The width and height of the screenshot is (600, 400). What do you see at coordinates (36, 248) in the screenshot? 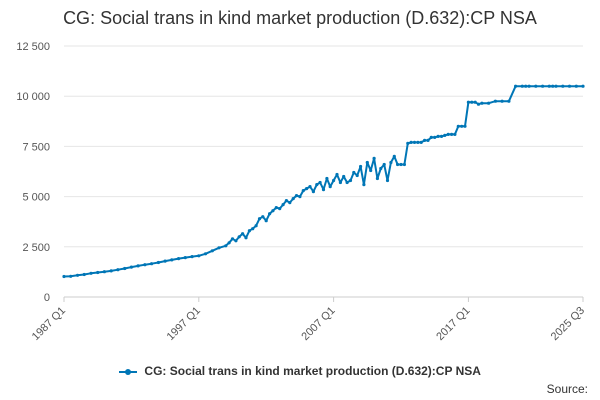
I see `y-tick-label: 2 500` at bounding box center [36, 248].